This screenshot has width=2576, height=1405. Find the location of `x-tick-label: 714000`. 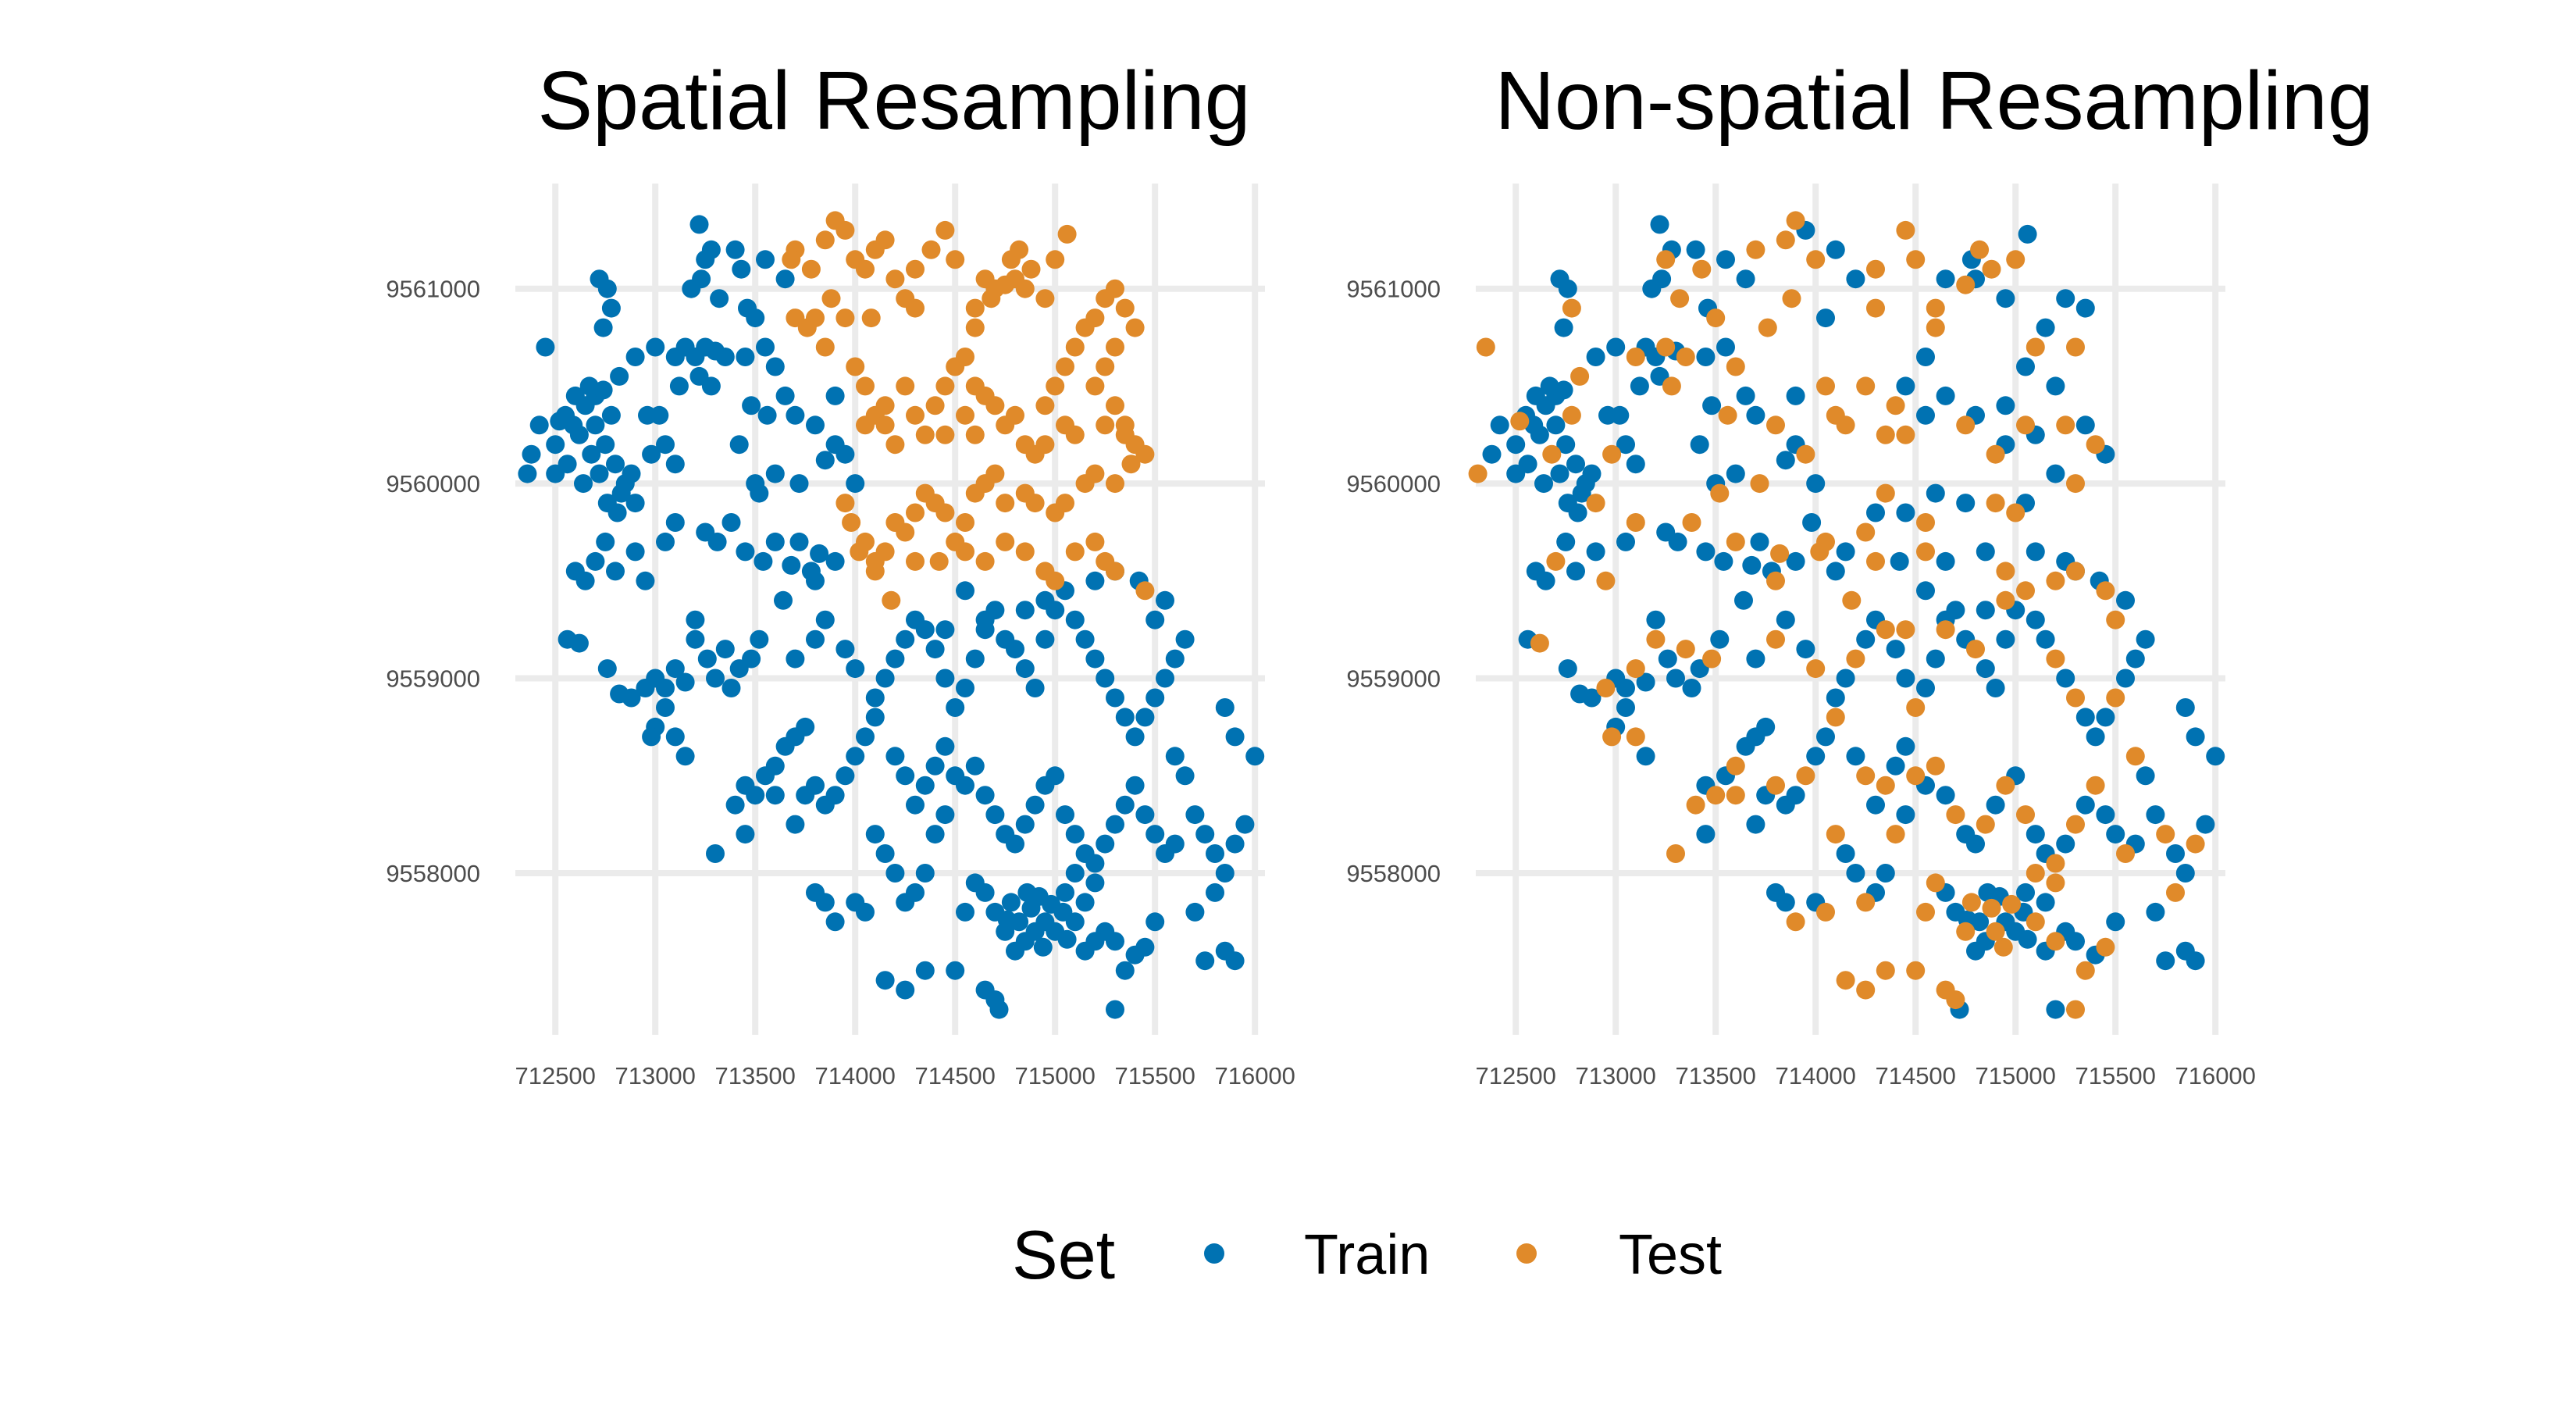

x-tick-label: 714000 is located at coordinates (854, 1075).